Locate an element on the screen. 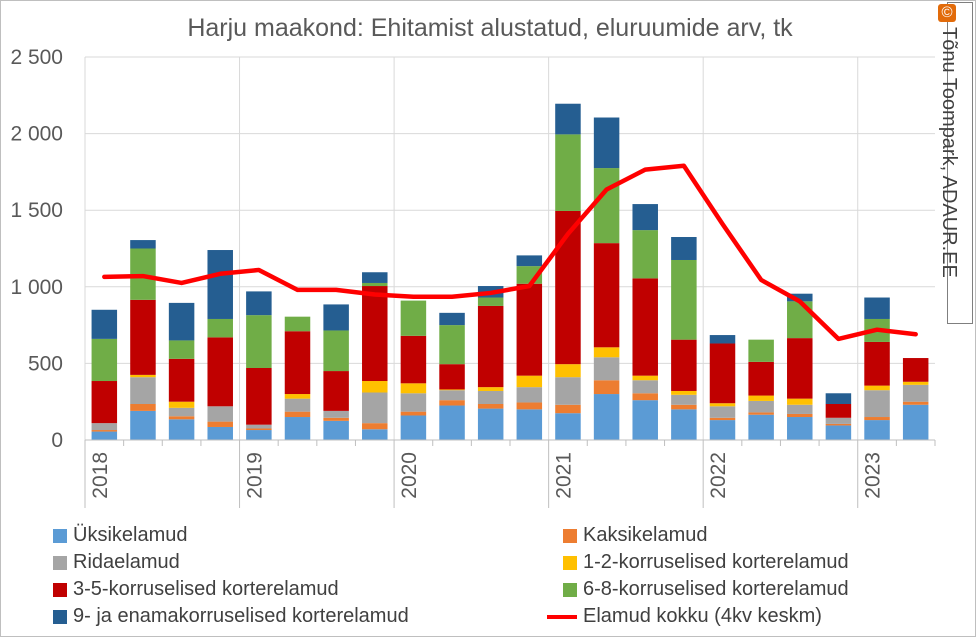 This screenshot has width=976, height=637. x-tick-label: 2020 is located at coordinates (409, 475).